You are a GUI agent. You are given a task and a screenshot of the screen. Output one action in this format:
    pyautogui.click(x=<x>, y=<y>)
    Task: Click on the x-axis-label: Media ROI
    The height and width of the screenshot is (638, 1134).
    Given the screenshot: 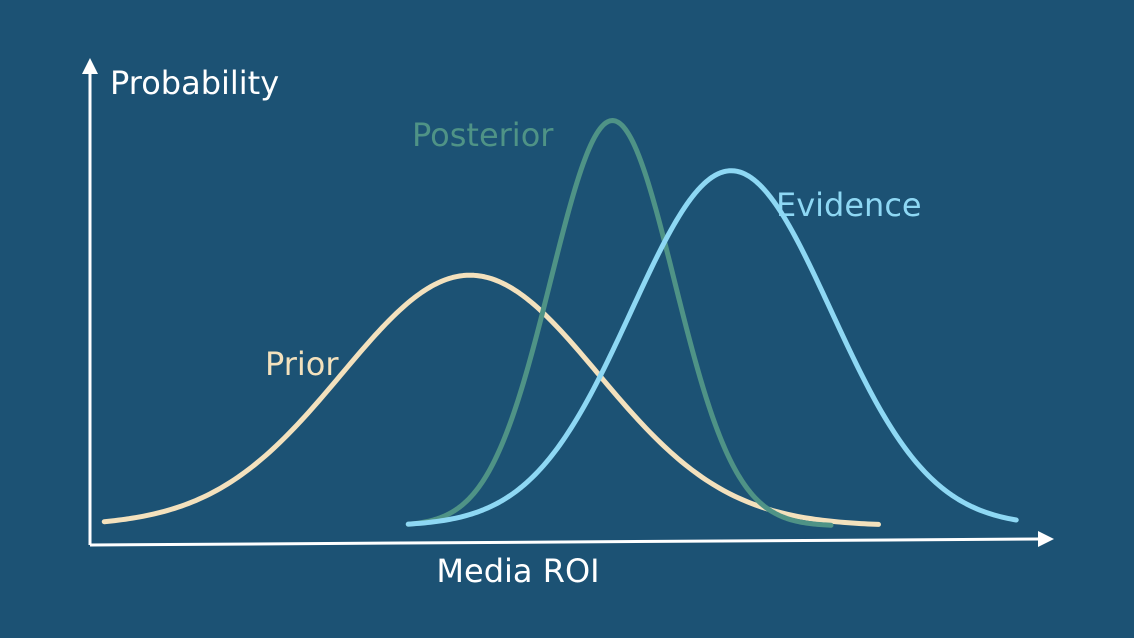 What is the action you would take?
    pyautogui.click(x=517, y=571)
    